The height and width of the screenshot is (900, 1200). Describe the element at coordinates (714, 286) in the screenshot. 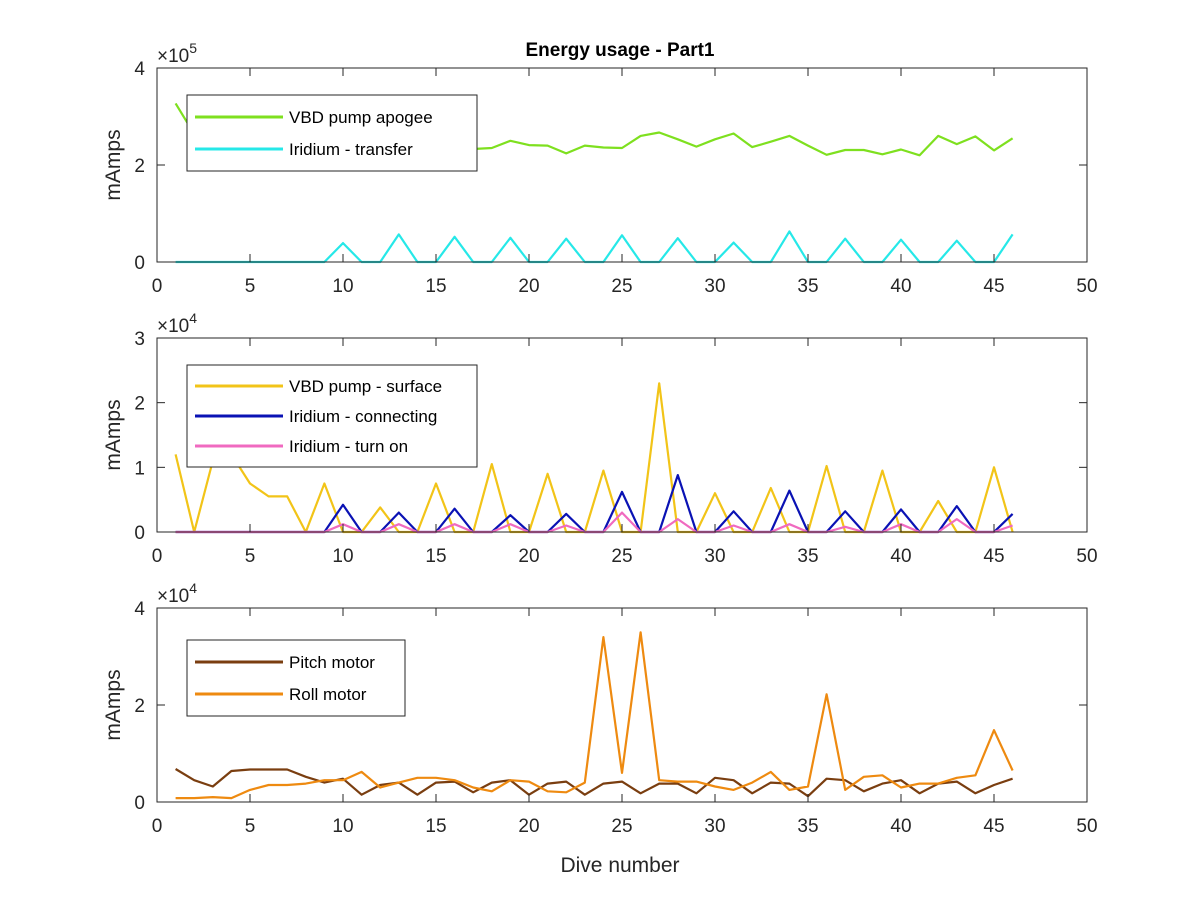

I see `x-tick-label-1-6: 30` at that location.